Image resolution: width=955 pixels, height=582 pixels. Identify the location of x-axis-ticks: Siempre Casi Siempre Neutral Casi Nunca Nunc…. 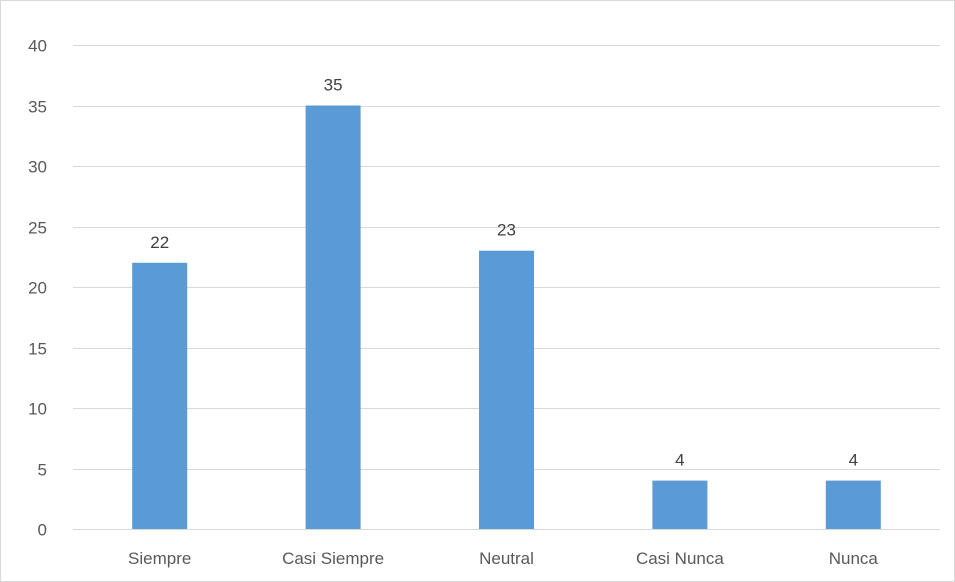
(503, 558).